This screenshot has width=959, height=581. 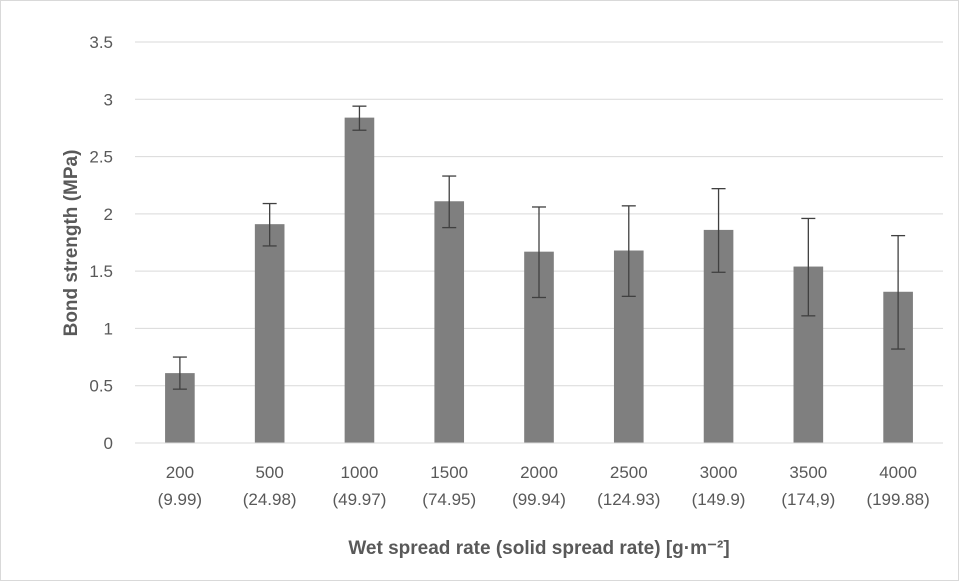 I want to click on x-tick-label: 2000 (99.94), so click(x=539, y=486).